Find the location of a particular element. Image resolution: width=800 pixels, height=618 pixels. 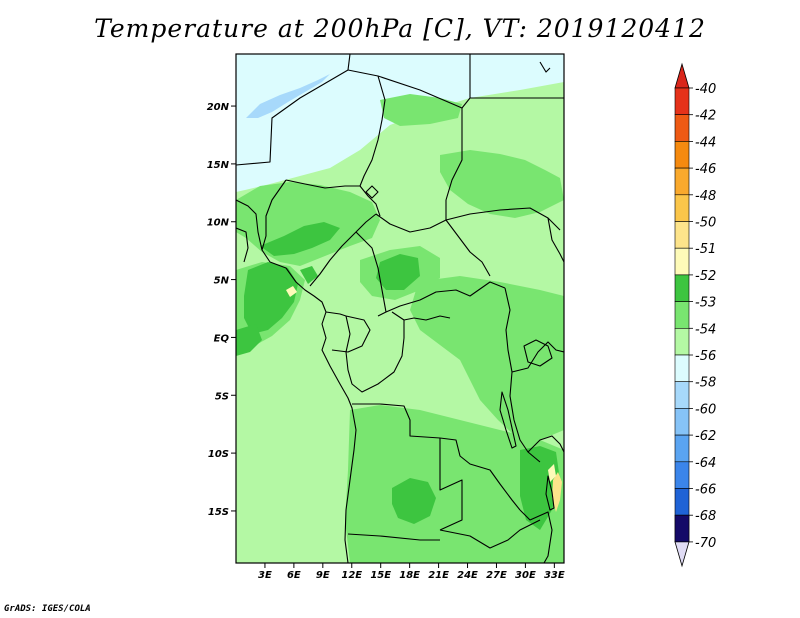

longitude-axis: 3E 6E 9E 12E 15E 18E 21E 24E 27E 30E 33E is located at coordinates (411, 572).